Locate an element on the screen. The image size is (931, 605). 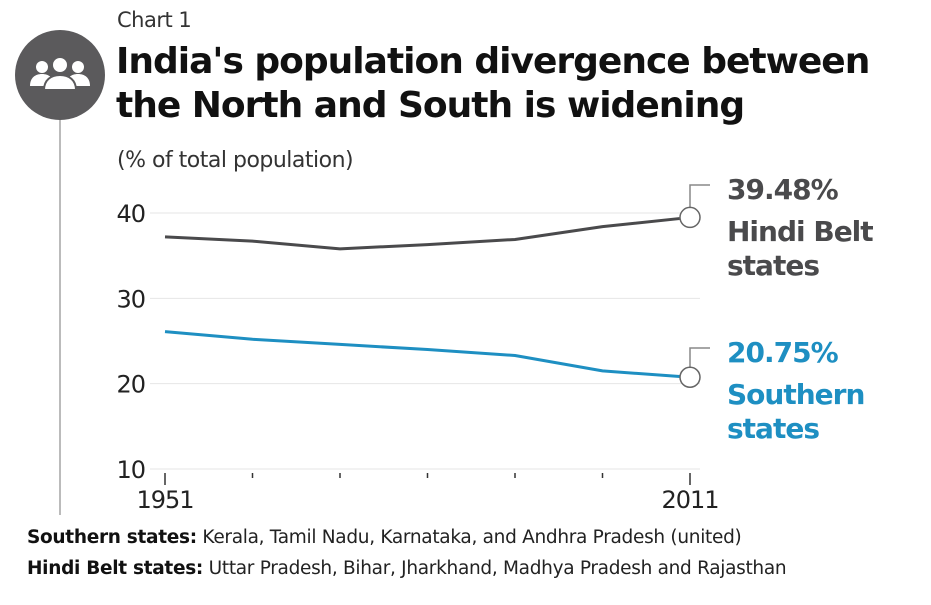
x-tick-label: 2011 is located at coordinates (689, 500).